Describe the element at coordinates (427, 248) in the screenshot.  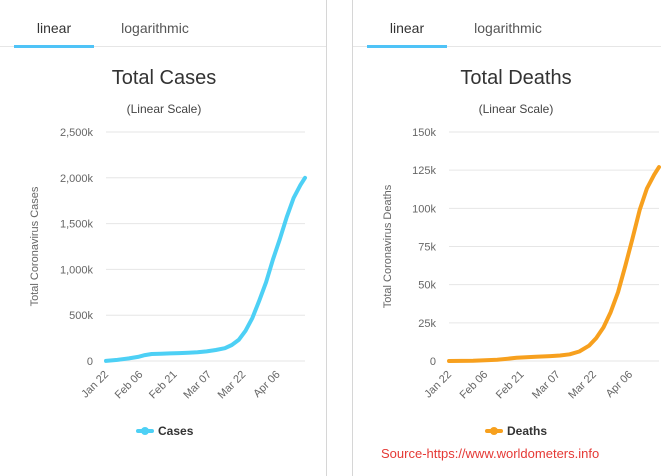
I see `y-tick-label: 75k` at that location.